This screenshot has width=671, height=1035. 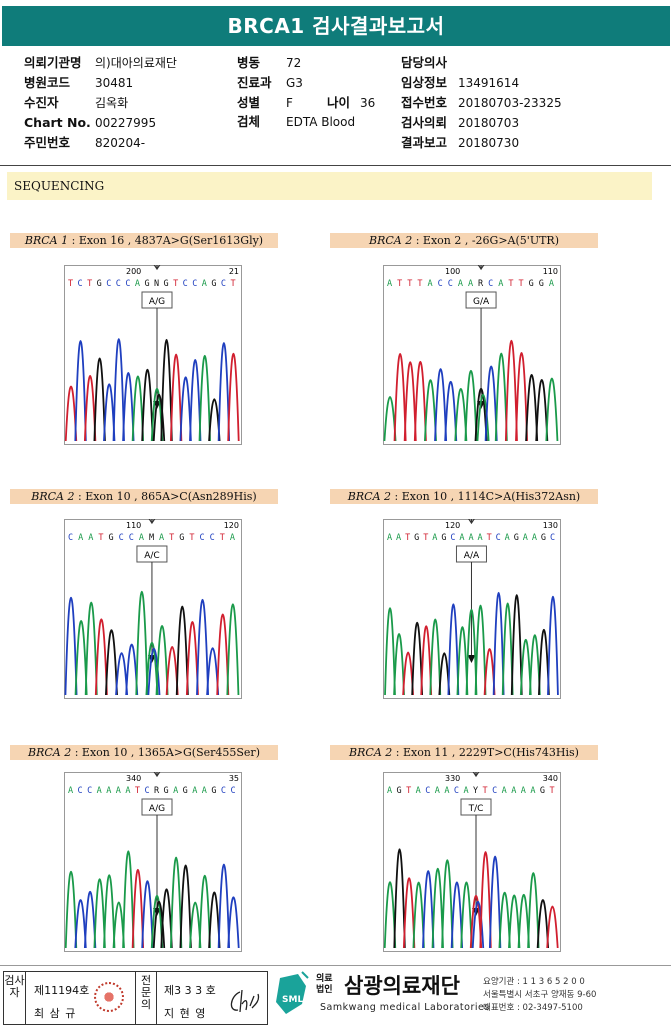 I want to click on genotype-call: G/A, so click(x=481, y=302).